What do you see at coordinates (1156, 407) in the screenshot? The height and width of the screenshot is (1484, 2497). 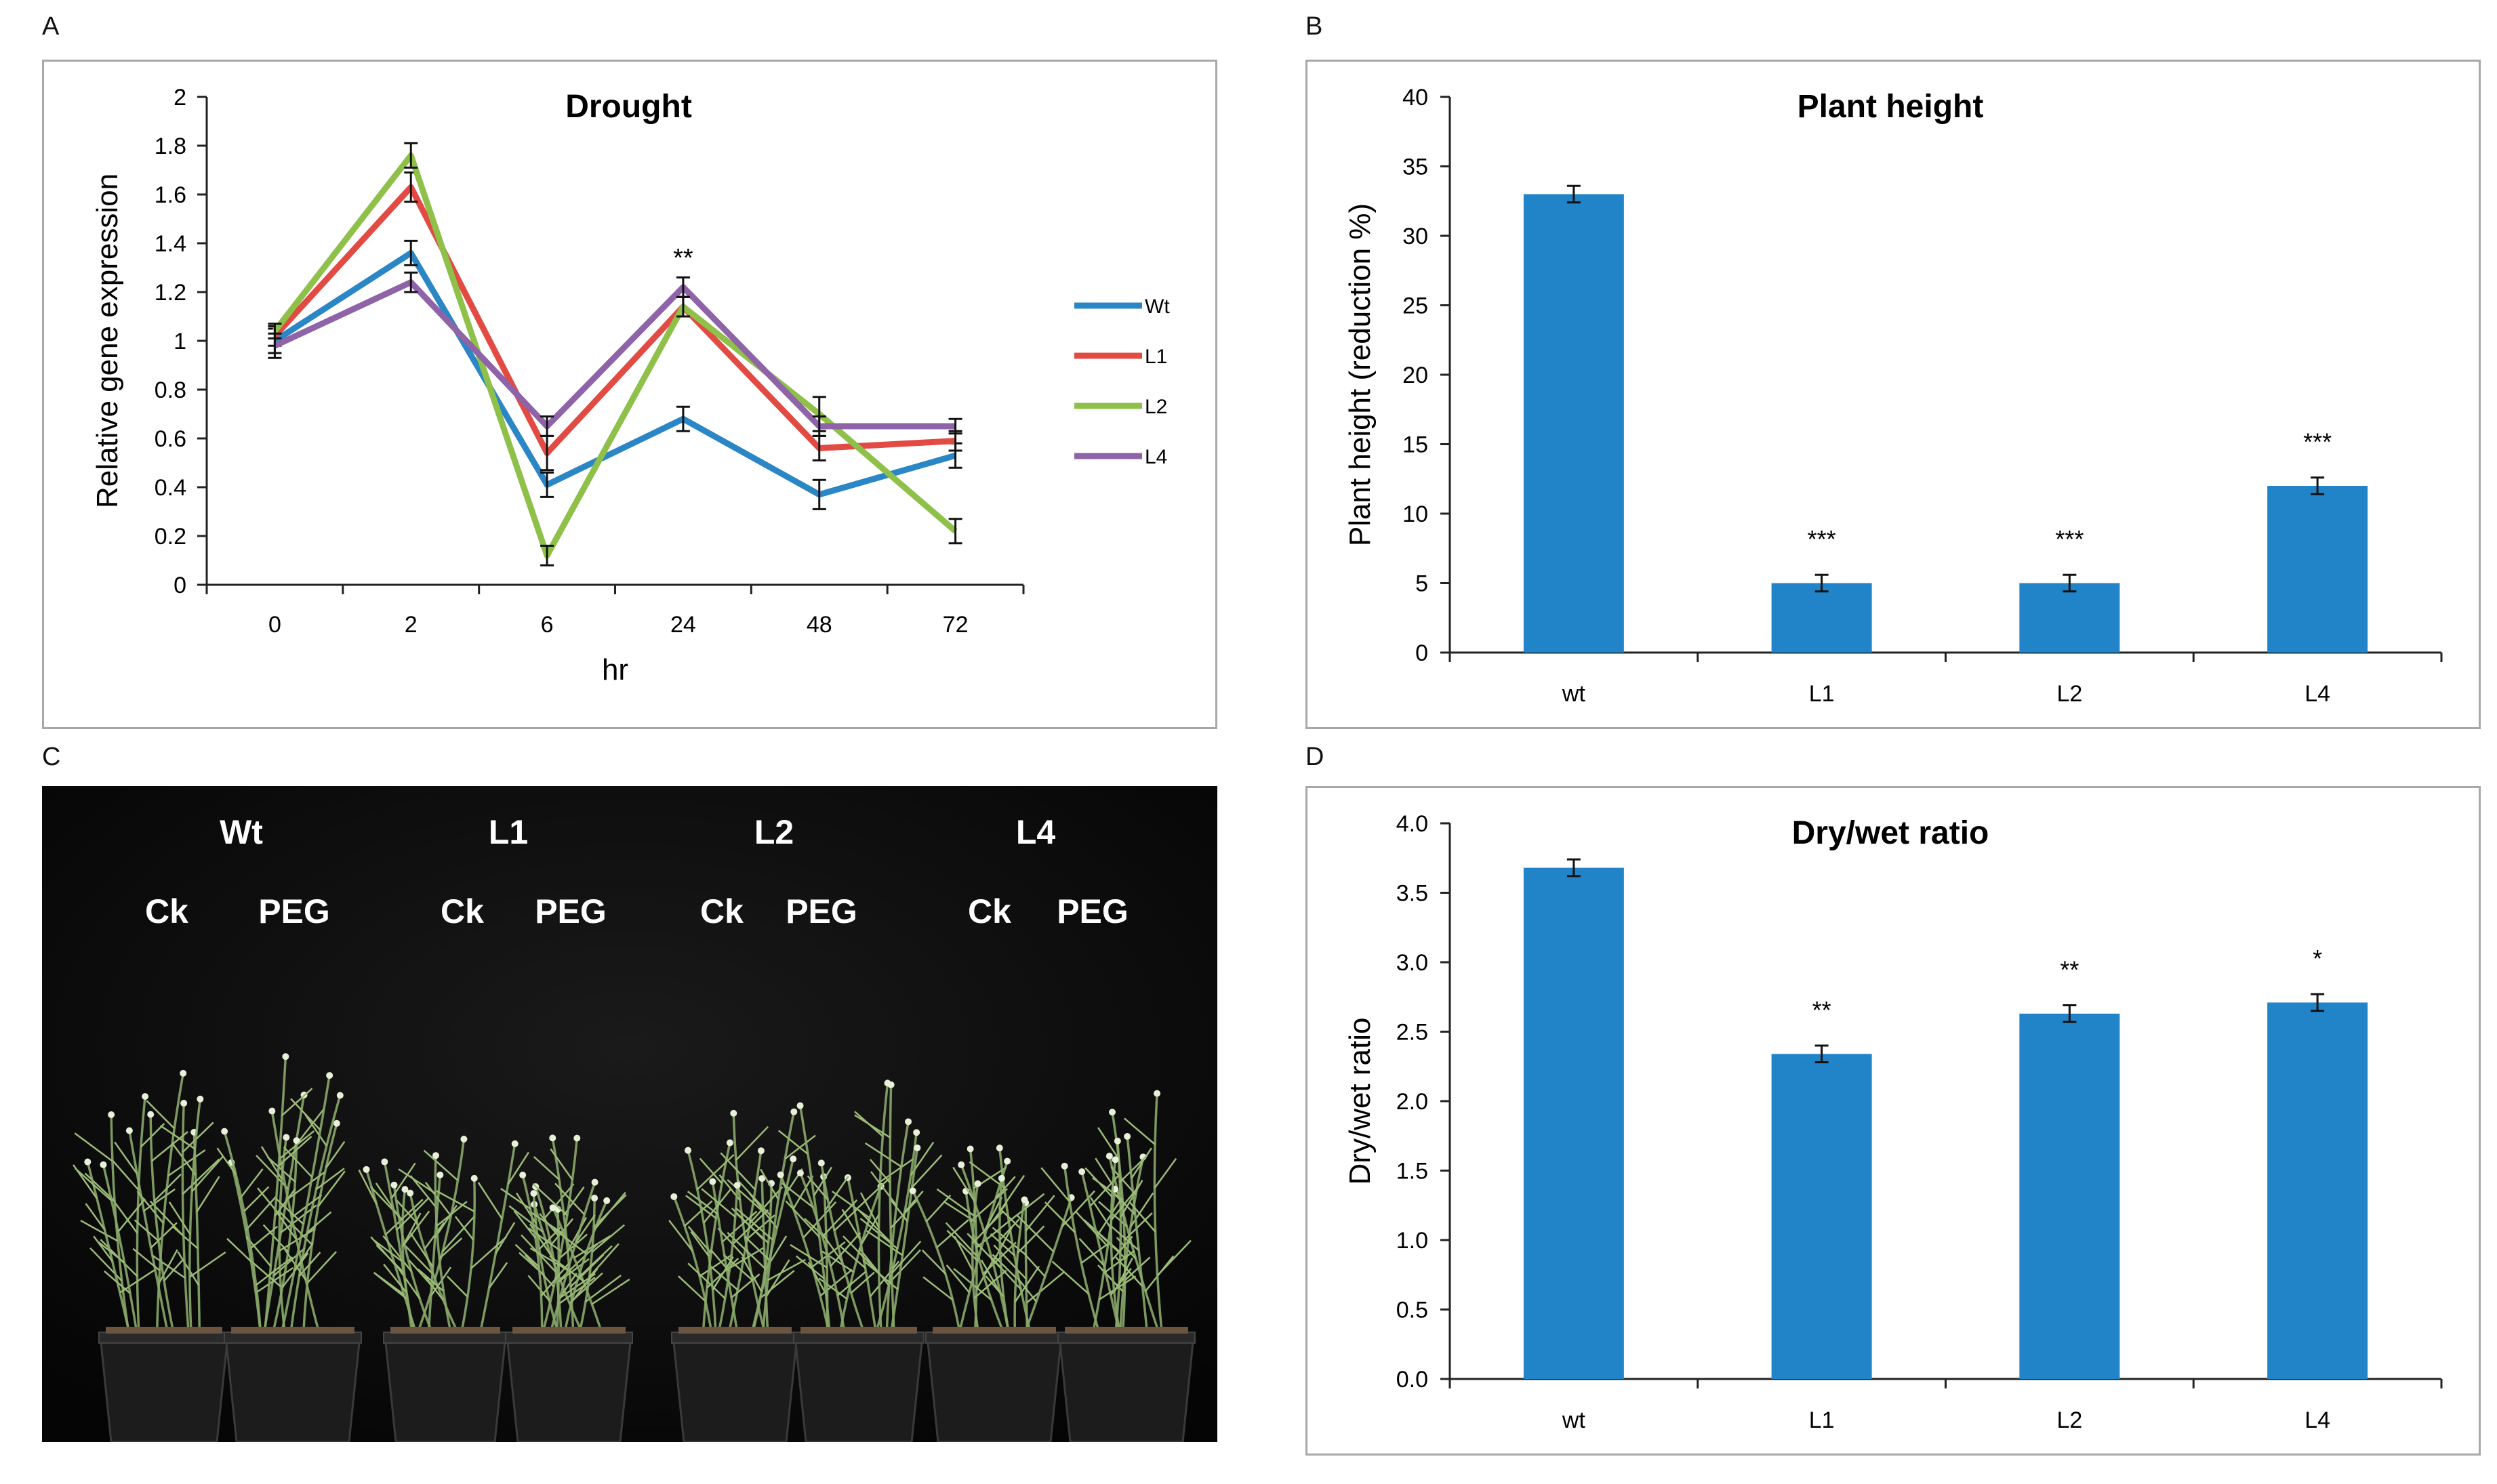 I see `legend-label-l2: L2` at bounding box center [1156, 407].